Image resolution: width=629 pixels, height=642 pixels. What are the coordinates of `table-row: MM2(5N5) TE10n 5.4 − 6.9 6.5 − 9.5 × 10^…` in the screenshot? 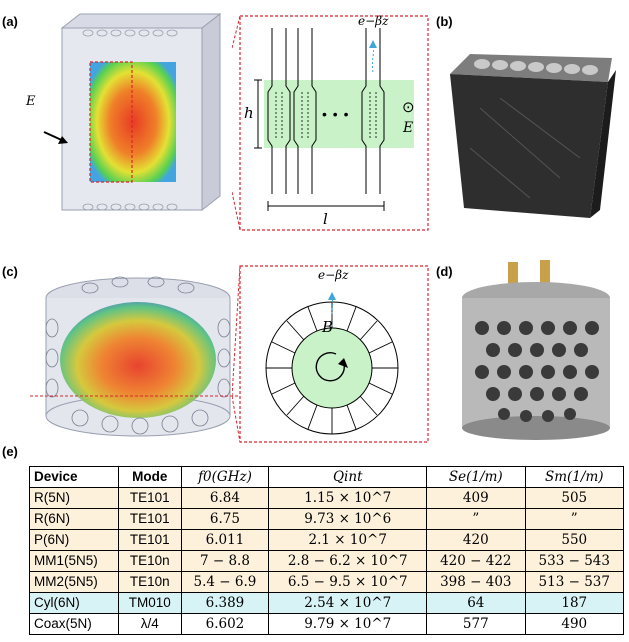 It's located at (326, 582).